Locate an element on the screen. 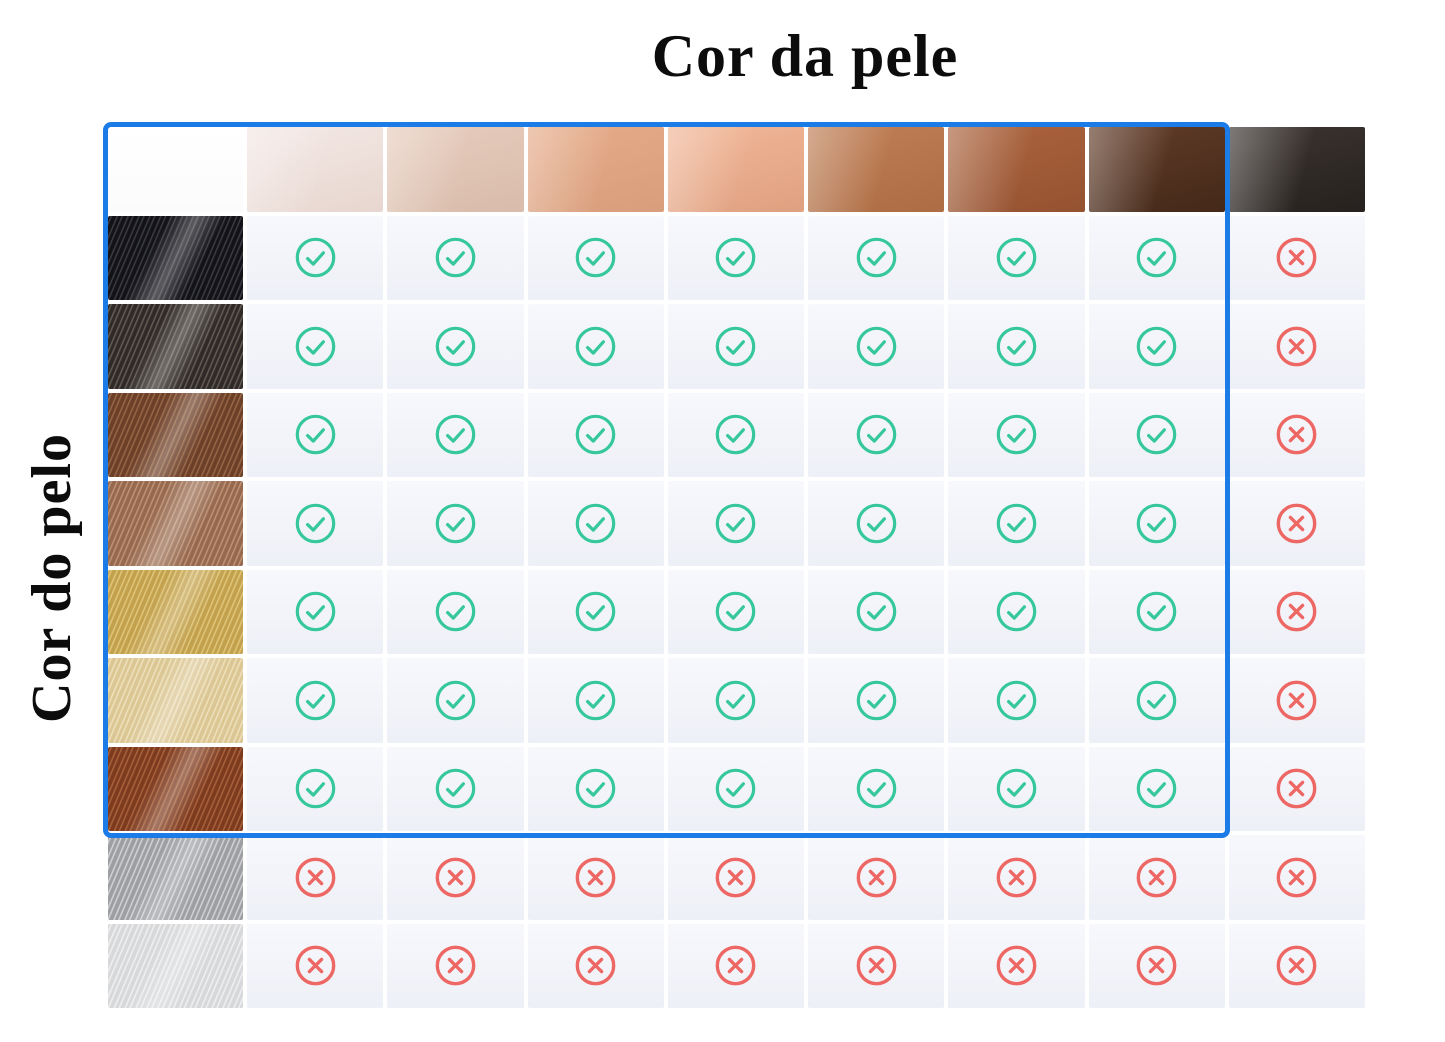 This screenshot has width=1445, height=1042. compat-hair-8-gray-x-skin-tone-1-porcelain is located at coordinates (315, 877).